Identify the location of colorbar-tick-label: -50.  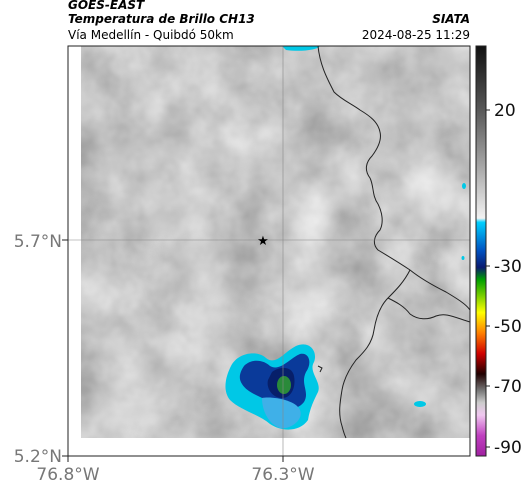
(508, 327).